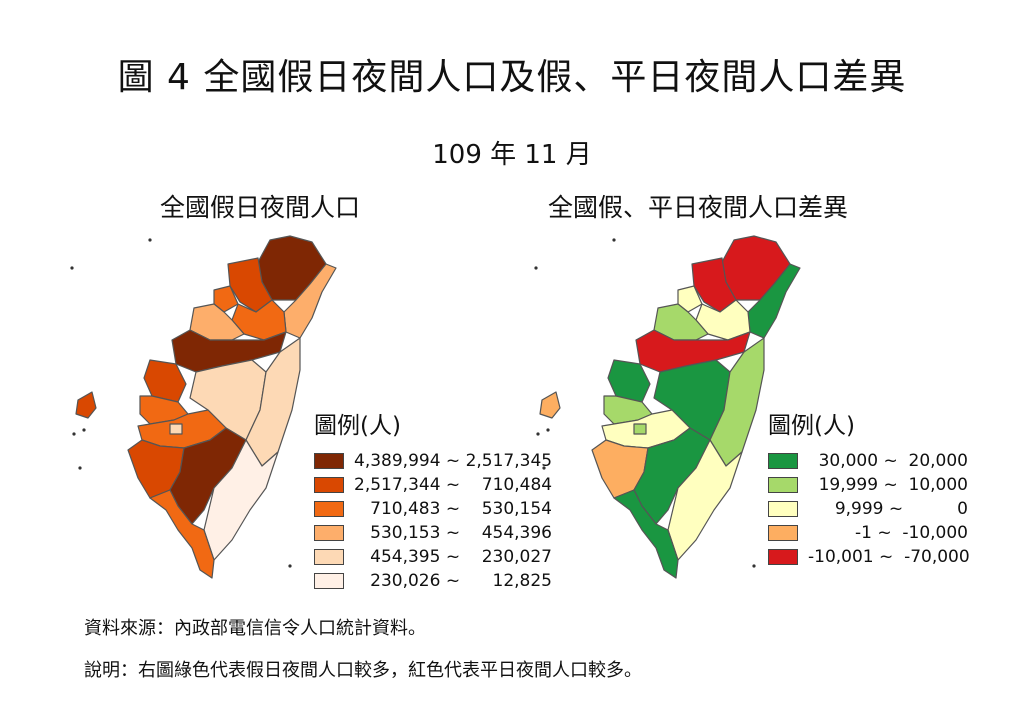  What do you see at coordinates (255, 628) in the screenshot?
I see `source-note: 資料來源：內政部電信信令人口統計資料。` at bounding box center [255, 628].